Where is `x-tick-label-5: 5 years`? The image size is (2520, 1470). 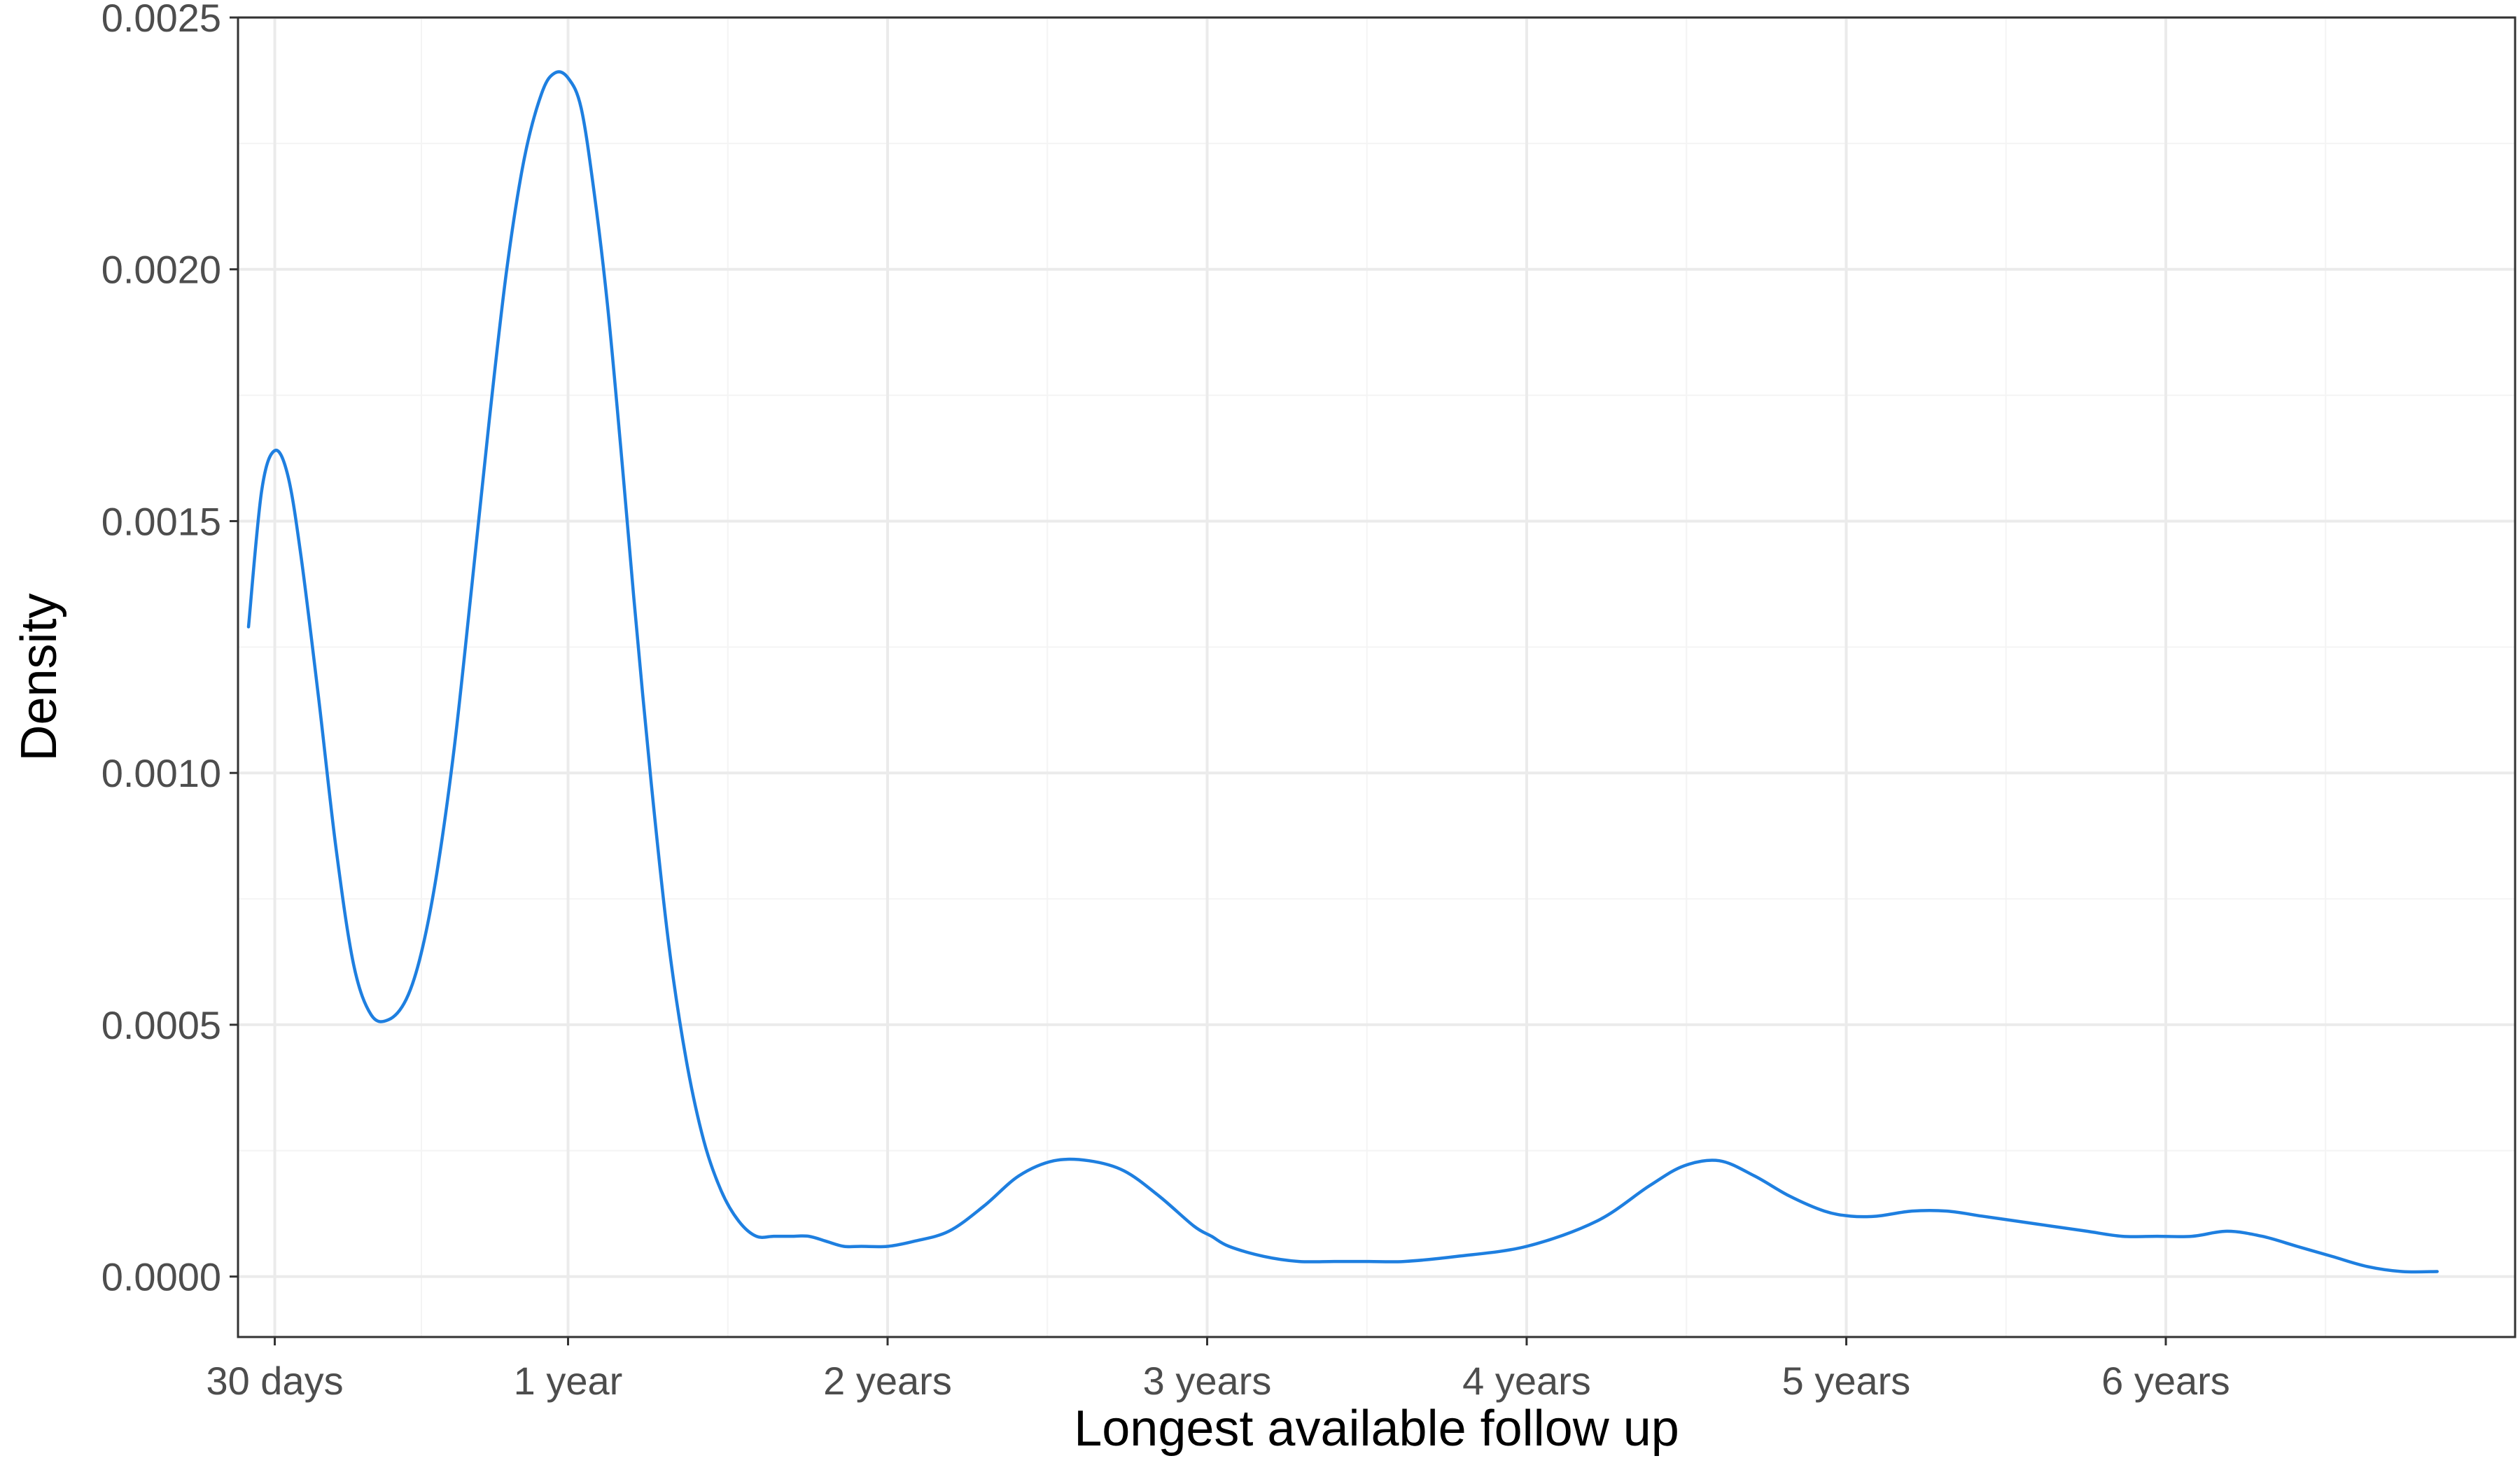 x-tick-label-5: 5 years is located at coordinates (1846, 1381).